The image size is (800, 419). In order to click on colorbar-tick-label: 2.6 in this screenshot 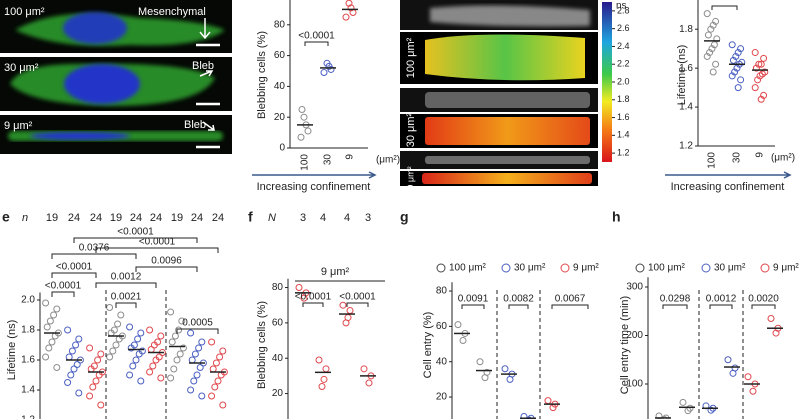, I will do `click(623, 28)`.